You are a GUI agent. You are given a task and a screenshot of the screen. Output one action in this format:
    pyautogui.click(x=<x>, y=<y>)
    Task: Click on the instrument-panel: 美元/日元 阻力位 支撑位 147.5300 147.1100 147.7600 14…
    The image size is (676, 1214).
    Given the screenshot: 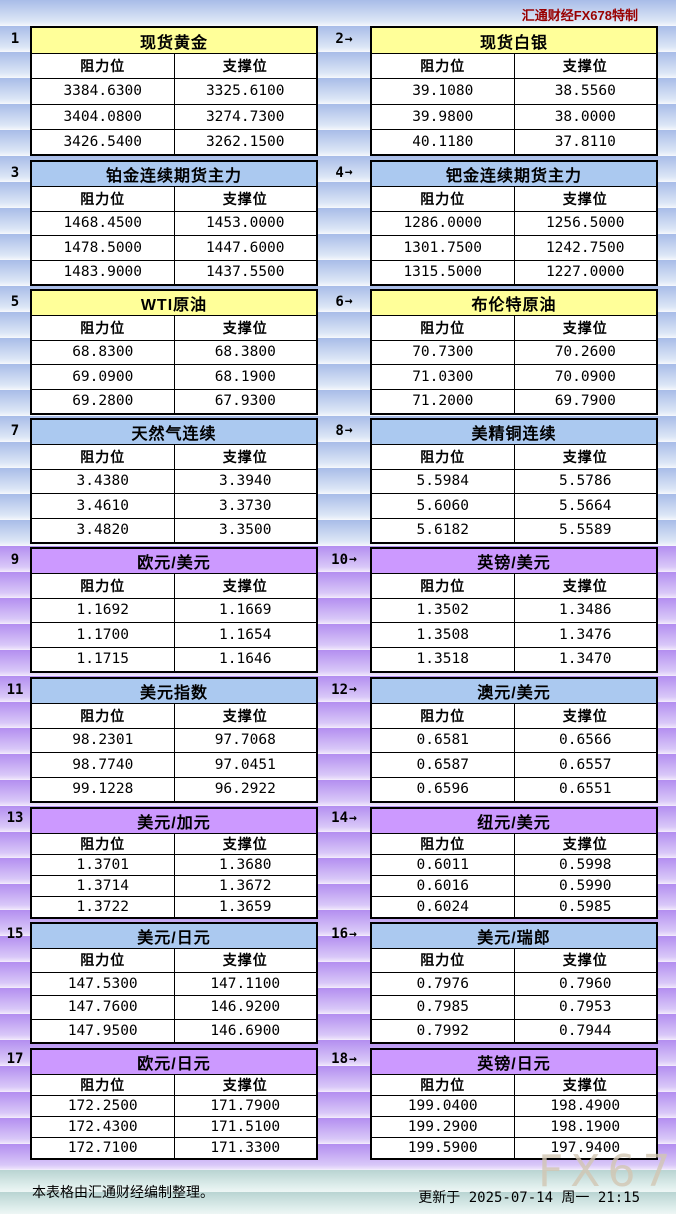 What is the action you would take?
    pyautogui.click(x=174, y=983)
    